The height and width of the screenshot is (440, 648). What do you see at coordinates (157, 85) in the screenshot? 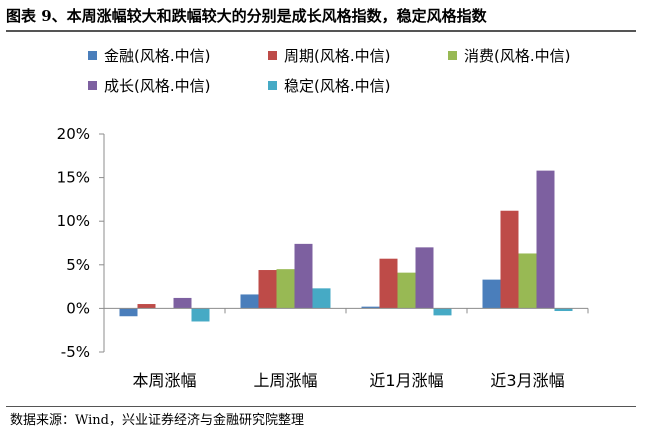
I see `legend-label-growth: 成长(风格.中信)` at bounding box center [157, 85].